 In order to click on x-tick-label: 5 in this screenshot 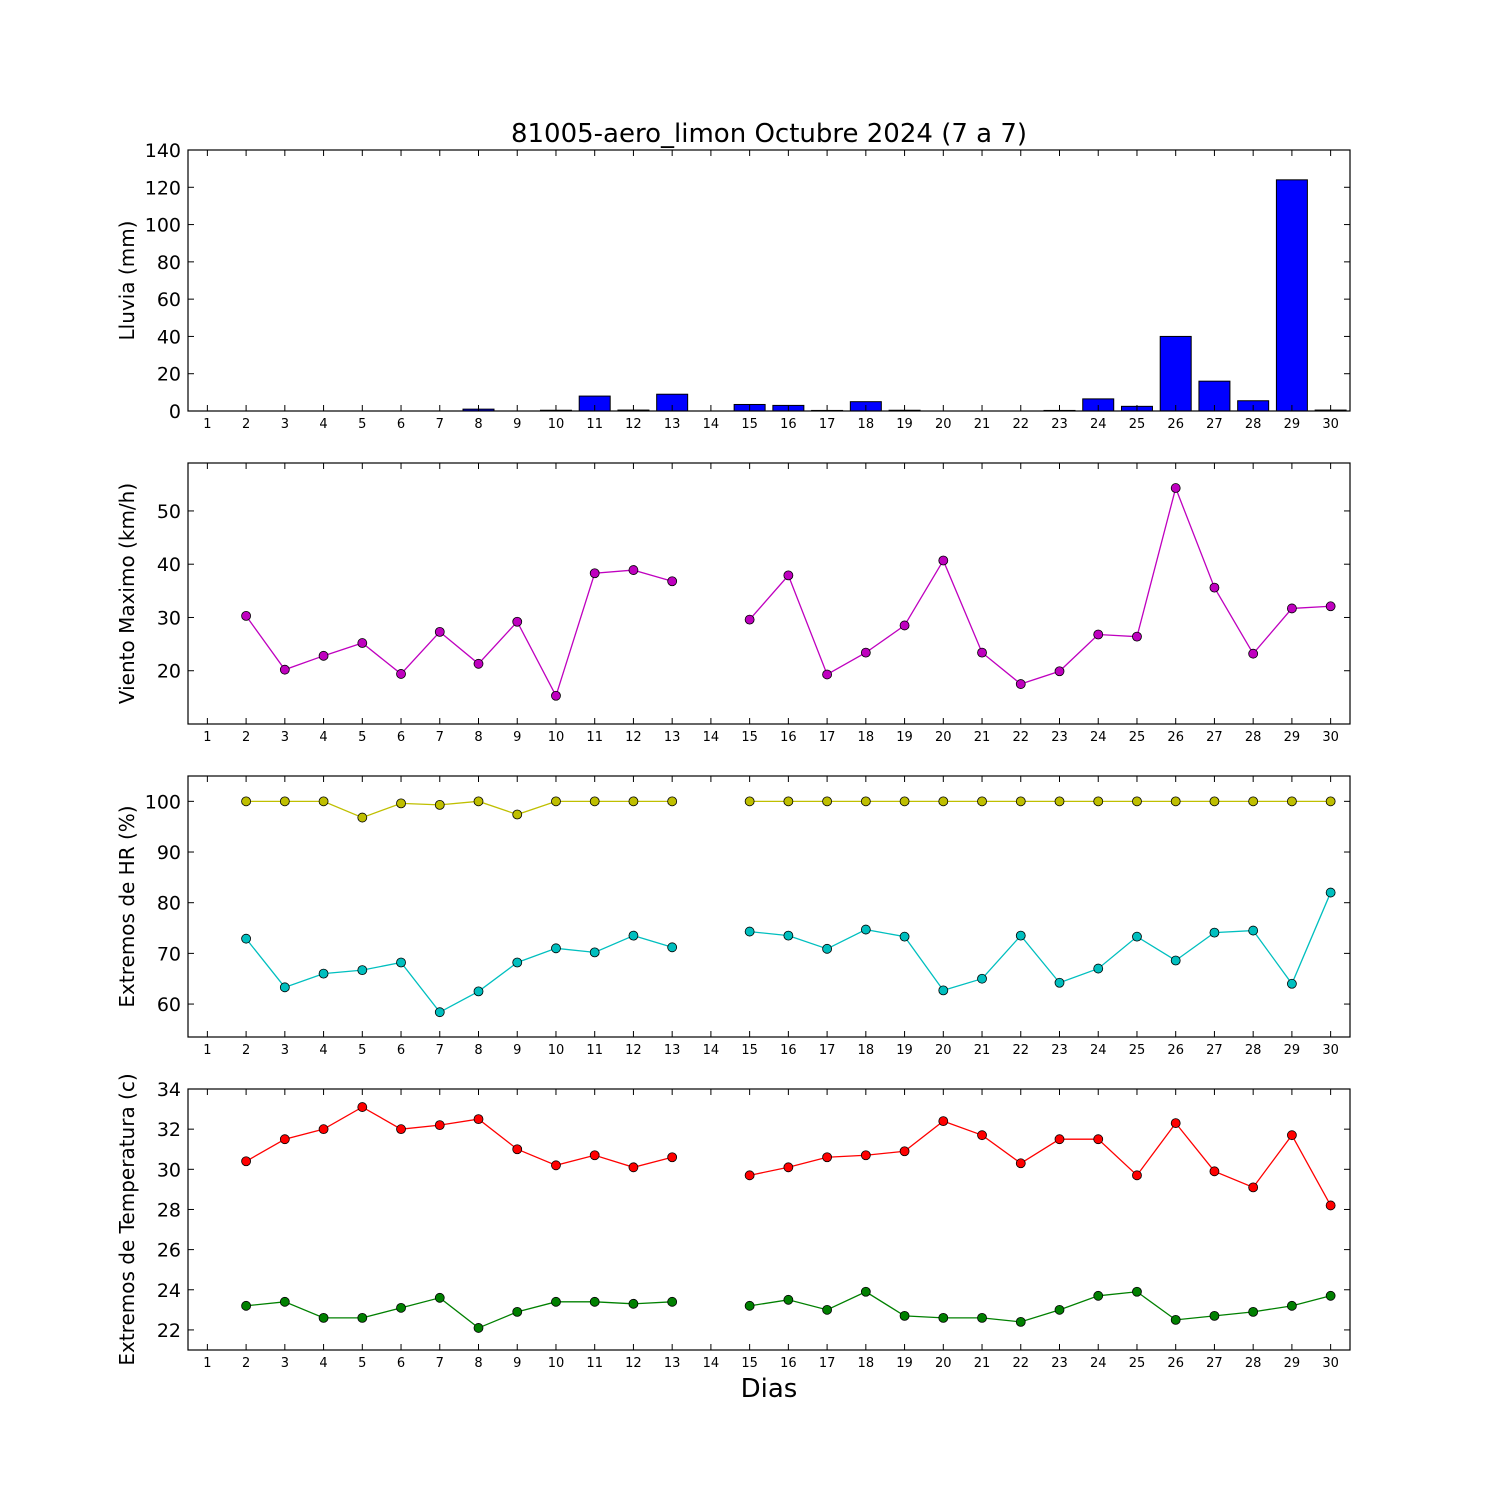, I will do `click(362, 737)`.